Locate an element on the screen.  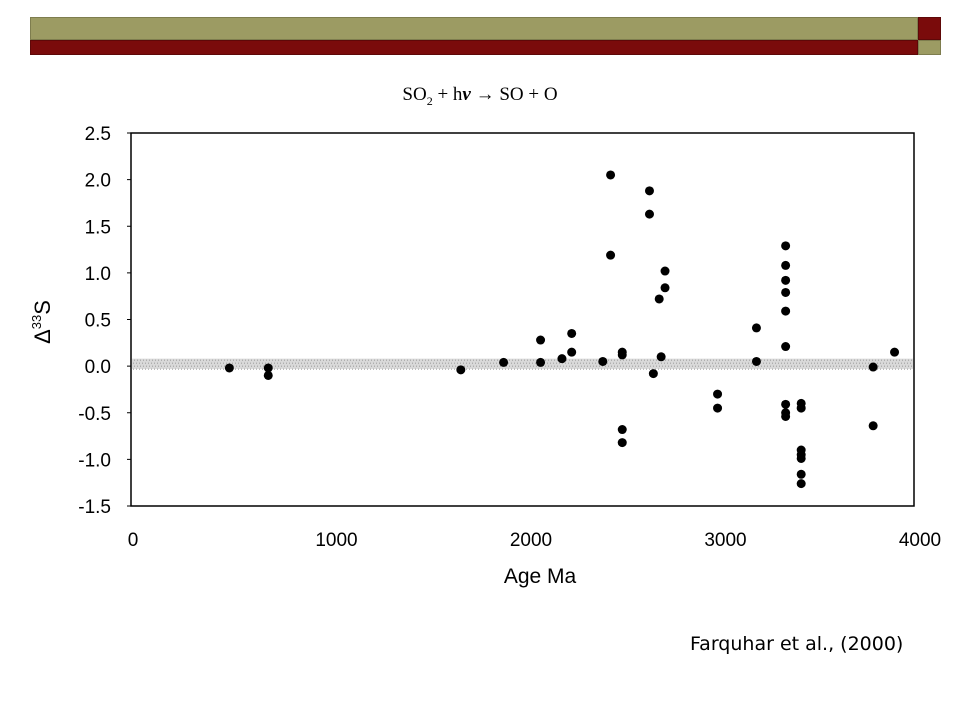
y-tick-label: 2.0 is located at coordinates (98, 181).